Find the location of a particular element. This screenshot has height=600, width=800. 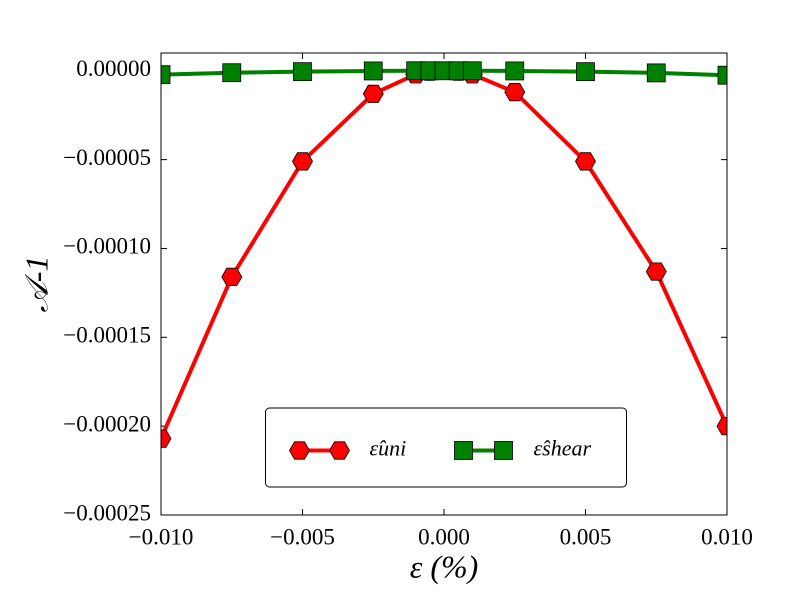

y-tick-label: −0.00010 is located at coordinates (107, 246).